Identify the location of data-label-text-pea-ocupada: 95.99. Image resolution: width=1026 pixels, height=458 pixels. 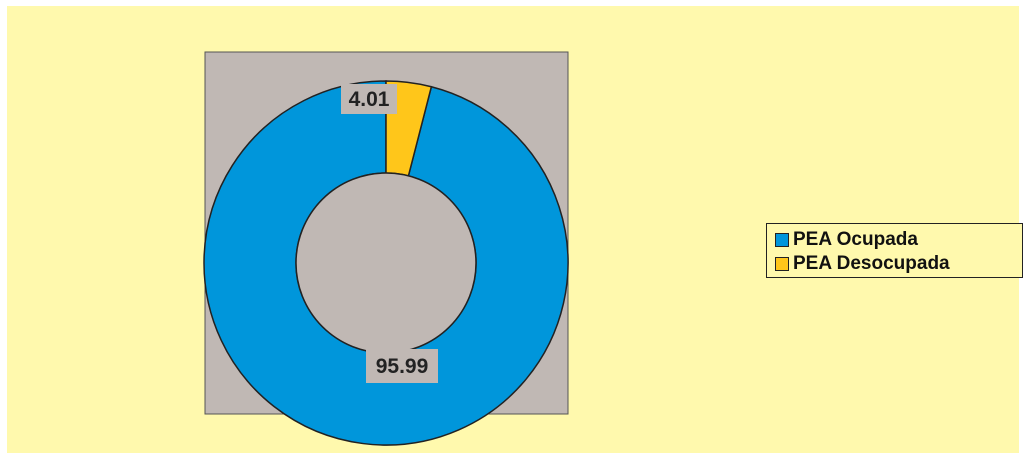
(402, 366).